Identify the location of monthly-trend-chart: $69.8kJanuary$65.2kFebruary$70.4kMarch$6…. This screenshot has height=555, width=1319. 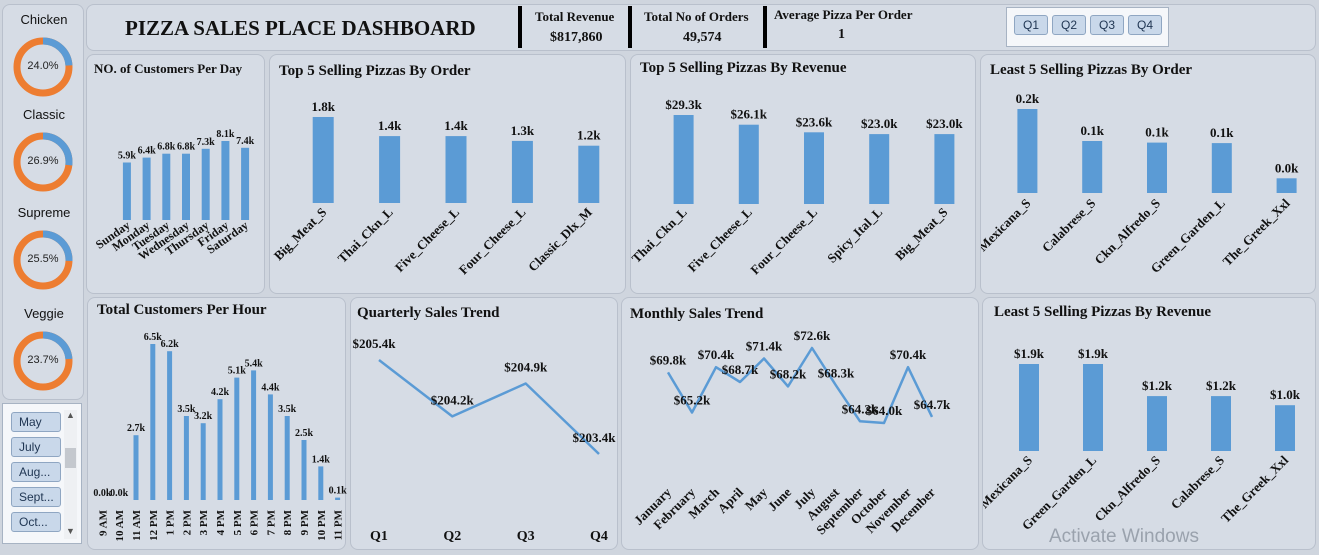
(791, 433).